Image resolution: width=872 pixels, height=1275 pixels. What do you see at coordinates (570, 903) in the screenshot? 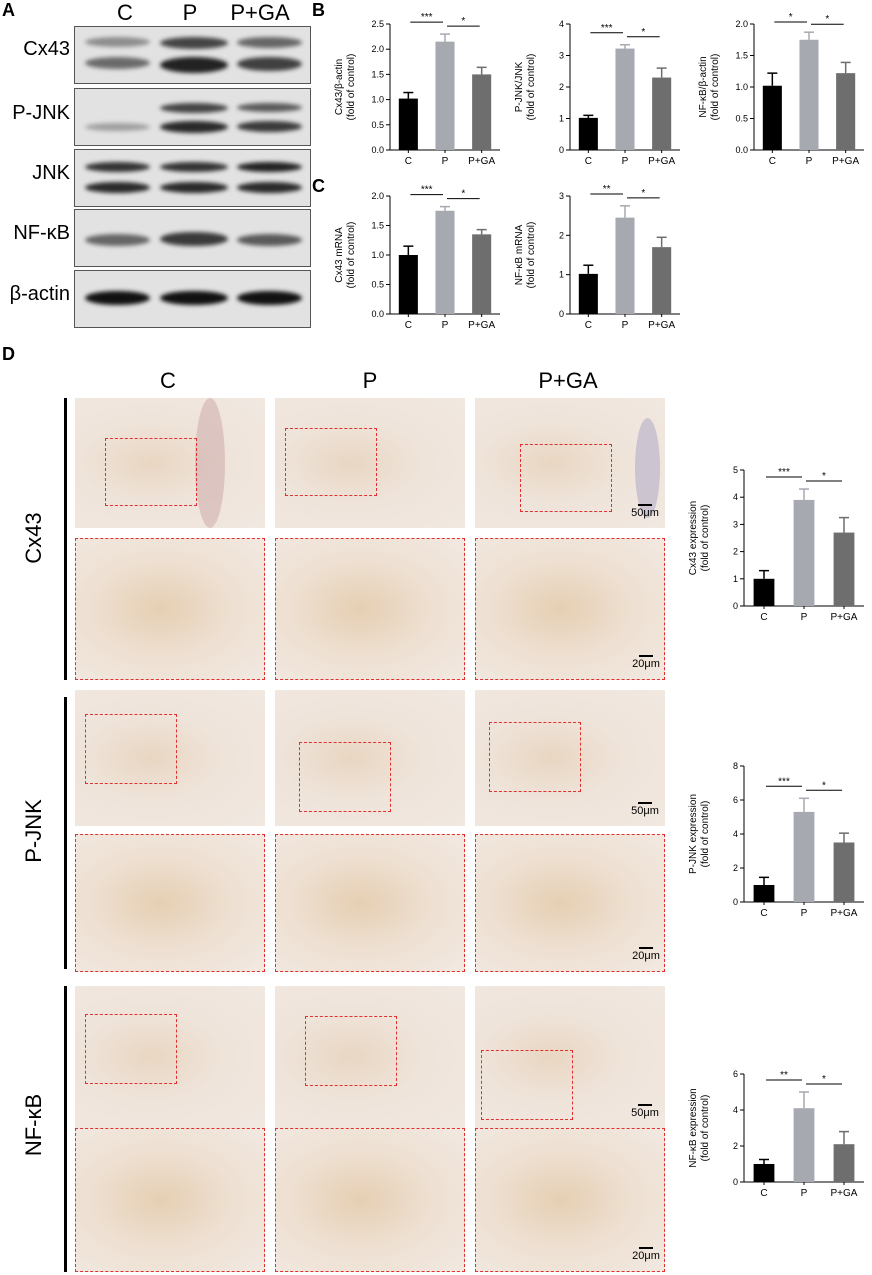
I see `ihc-p-jnk-pga-high: 20μm` at bounding box center [570, 903].